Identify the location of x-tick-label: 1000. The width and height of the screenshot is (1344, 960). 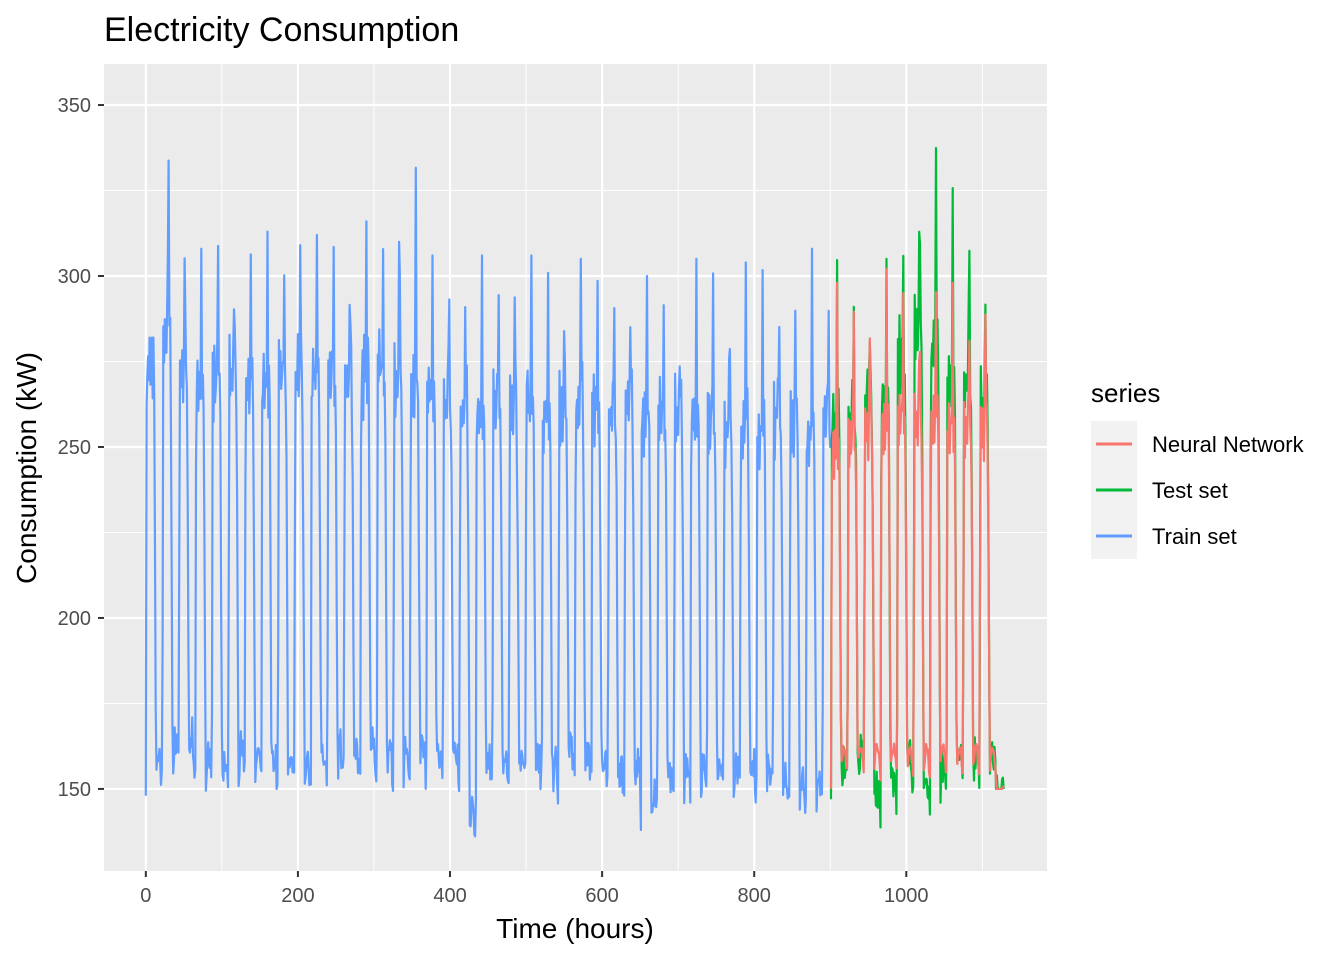
(906, 896).